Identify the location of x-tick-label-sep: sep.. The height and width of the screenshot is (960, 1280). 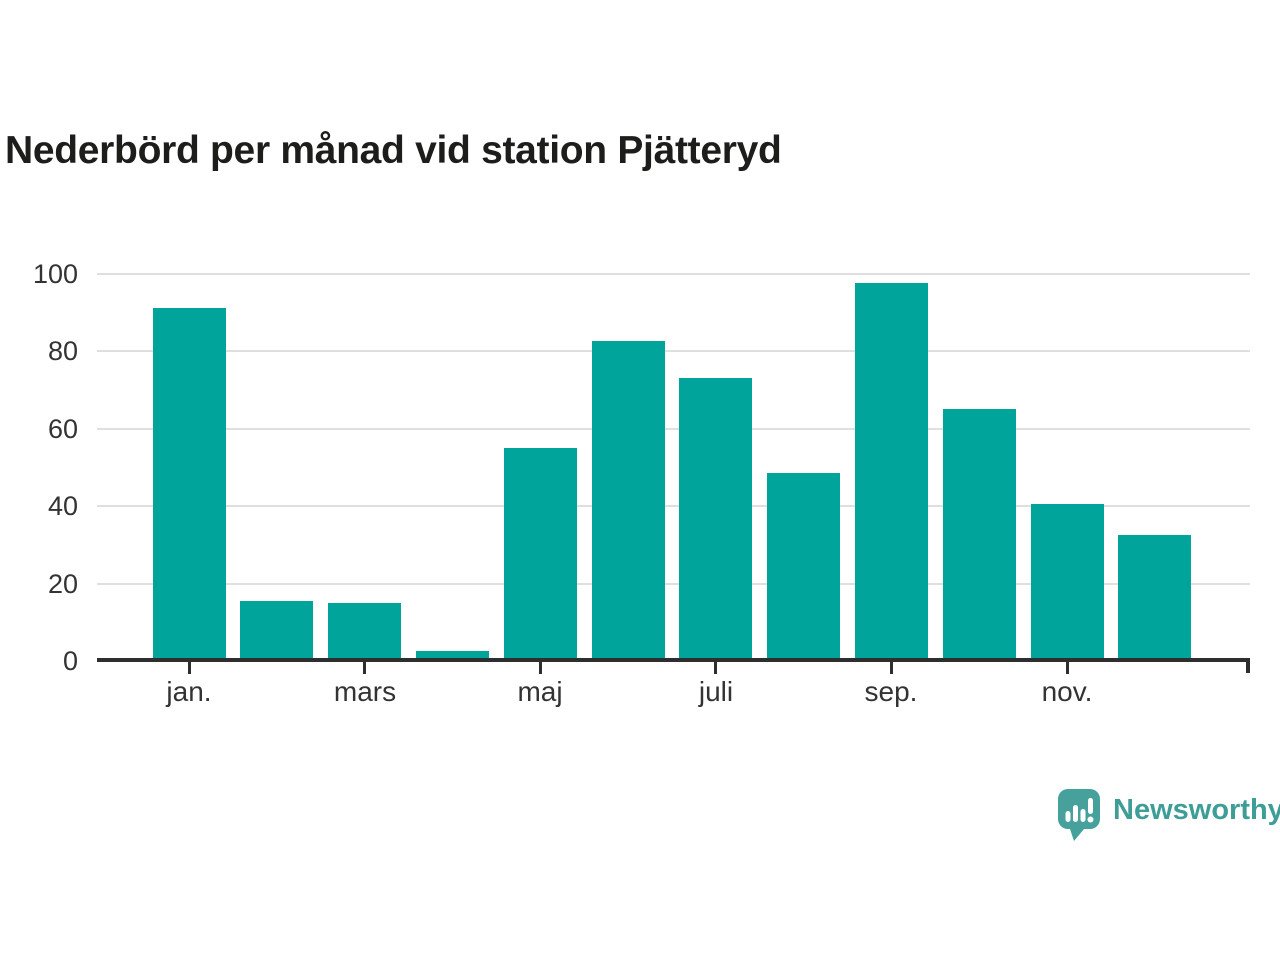
(891, 691).